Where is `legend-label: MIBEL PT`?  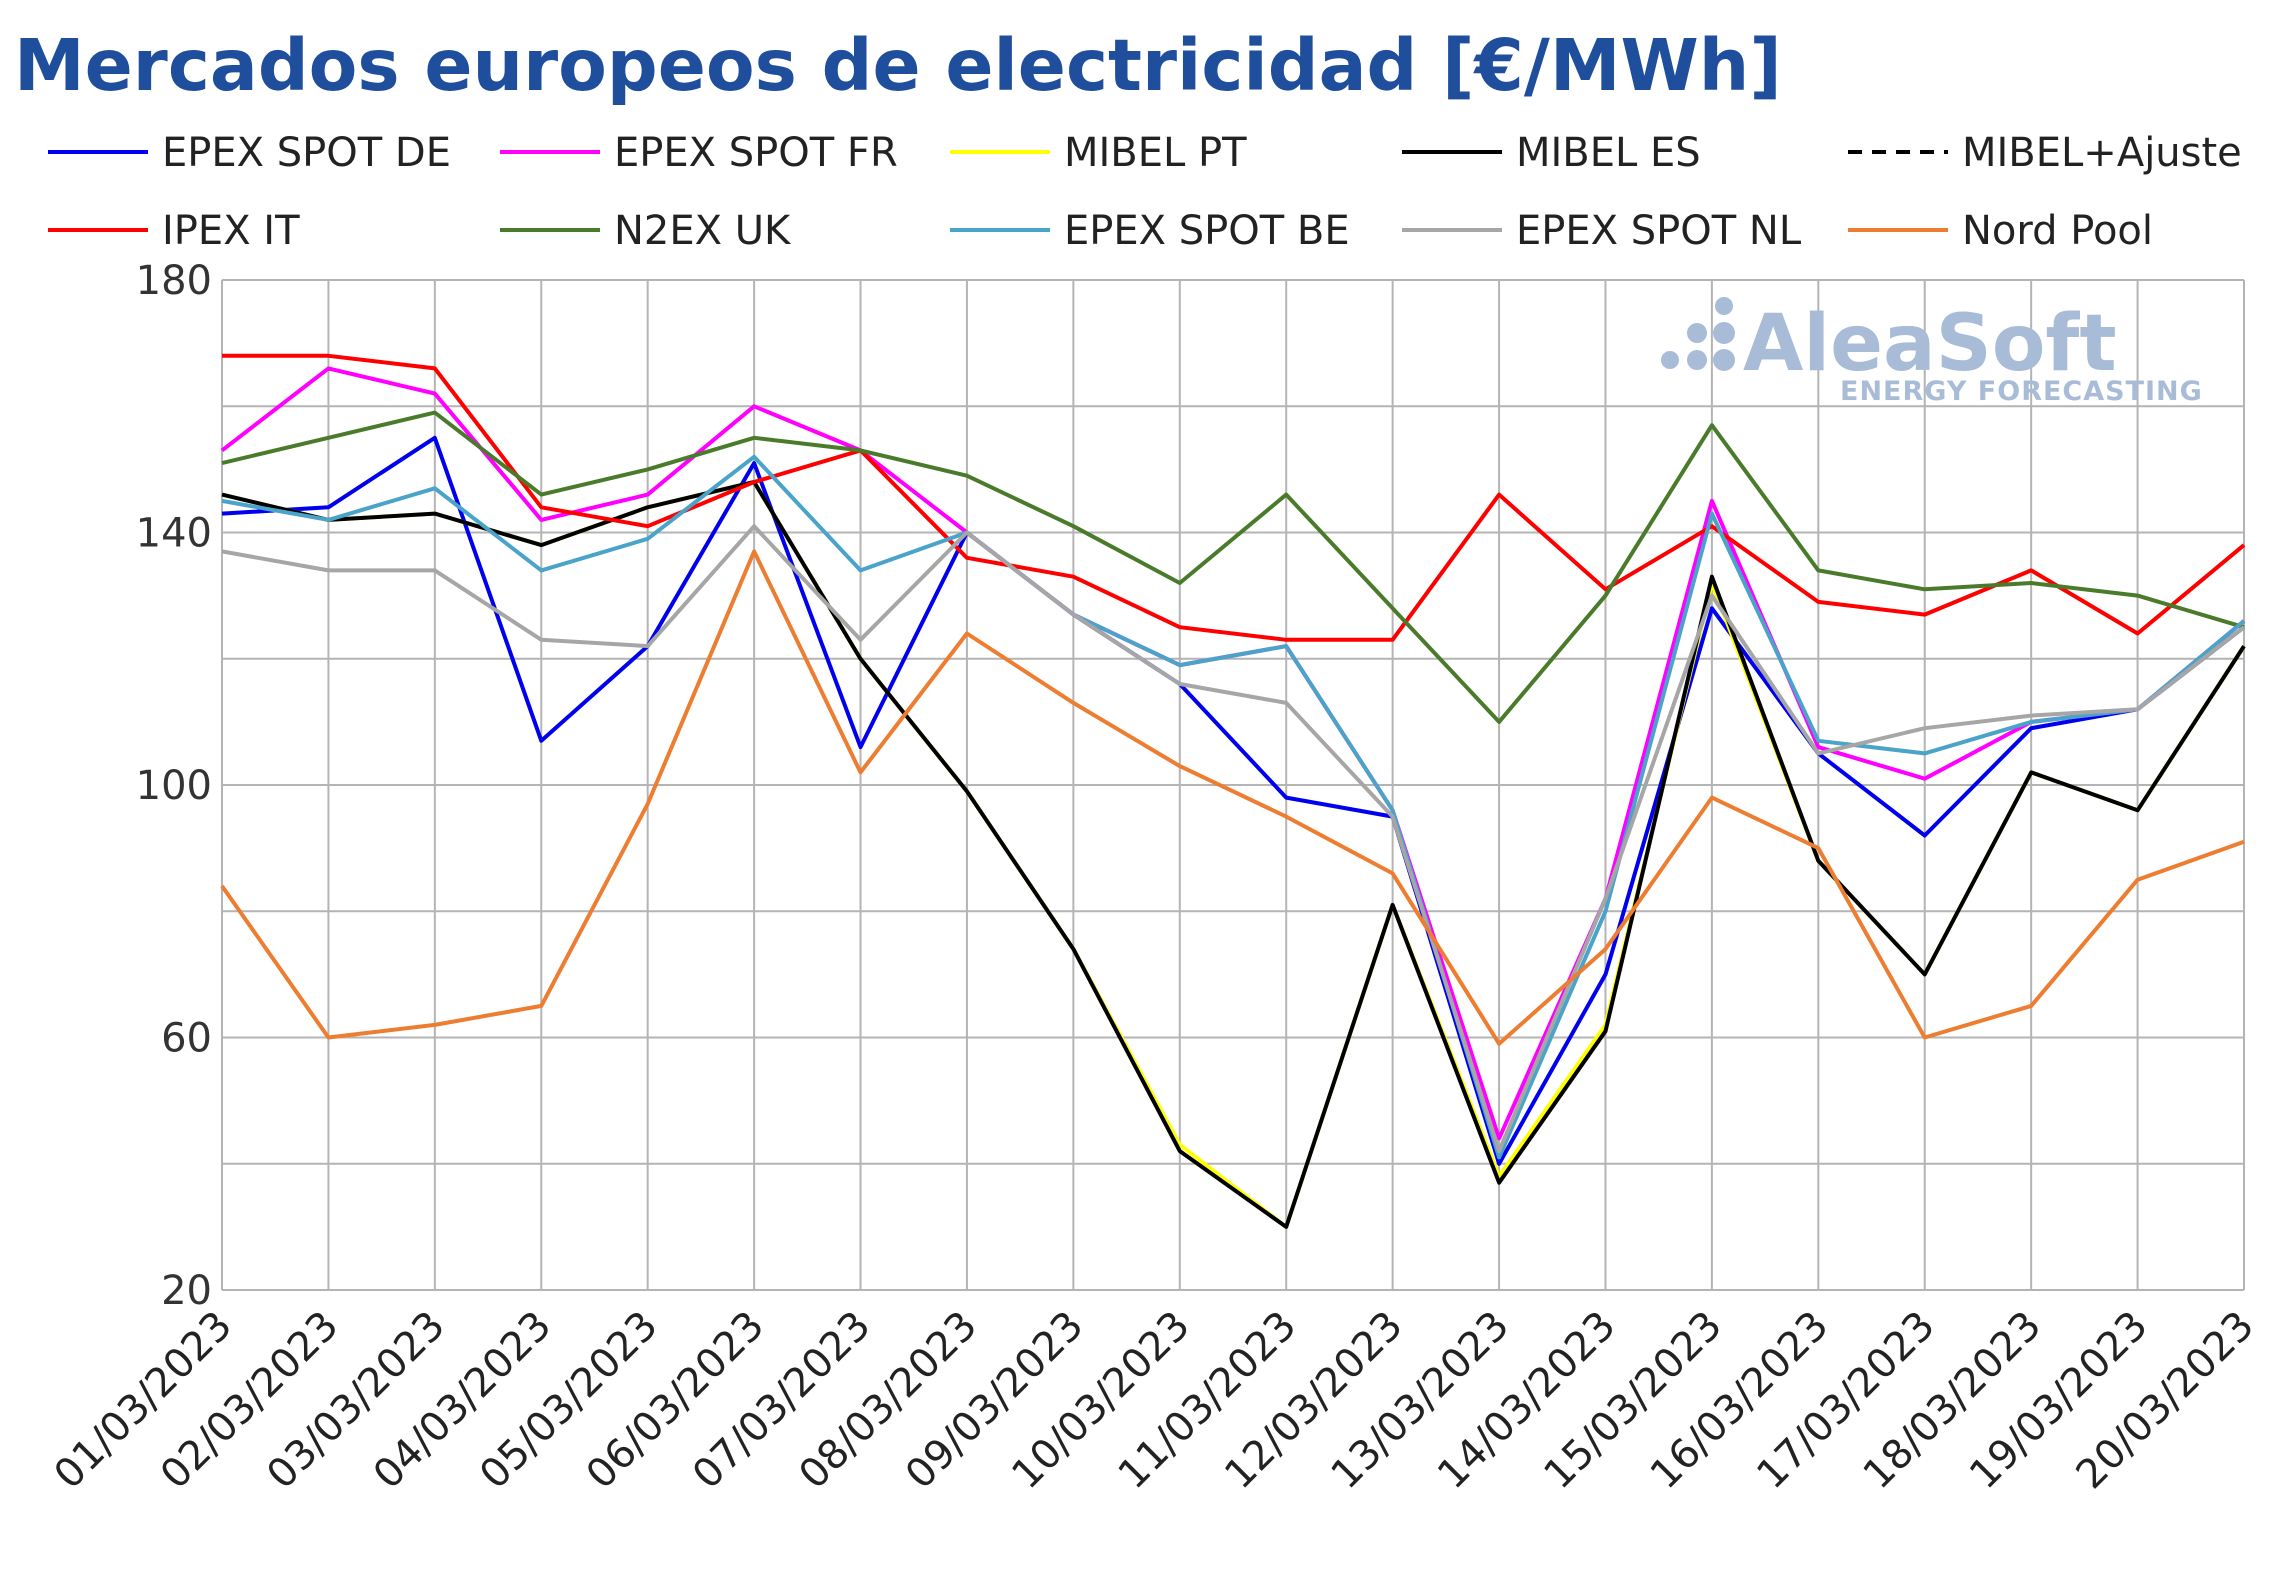
legend-label: MIBEL PT is located at coordinates (1155, 153).